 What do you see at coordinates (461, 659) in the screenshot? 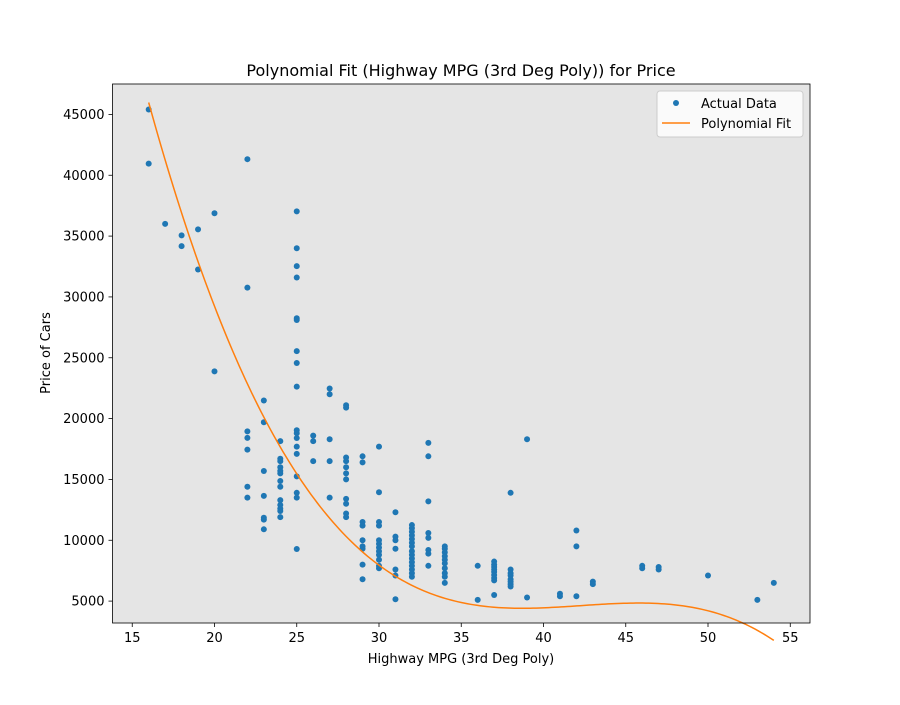
I see `x-axis-label: Highway MPG (3rd Deg Poly)` at bounding box center [461, 659].